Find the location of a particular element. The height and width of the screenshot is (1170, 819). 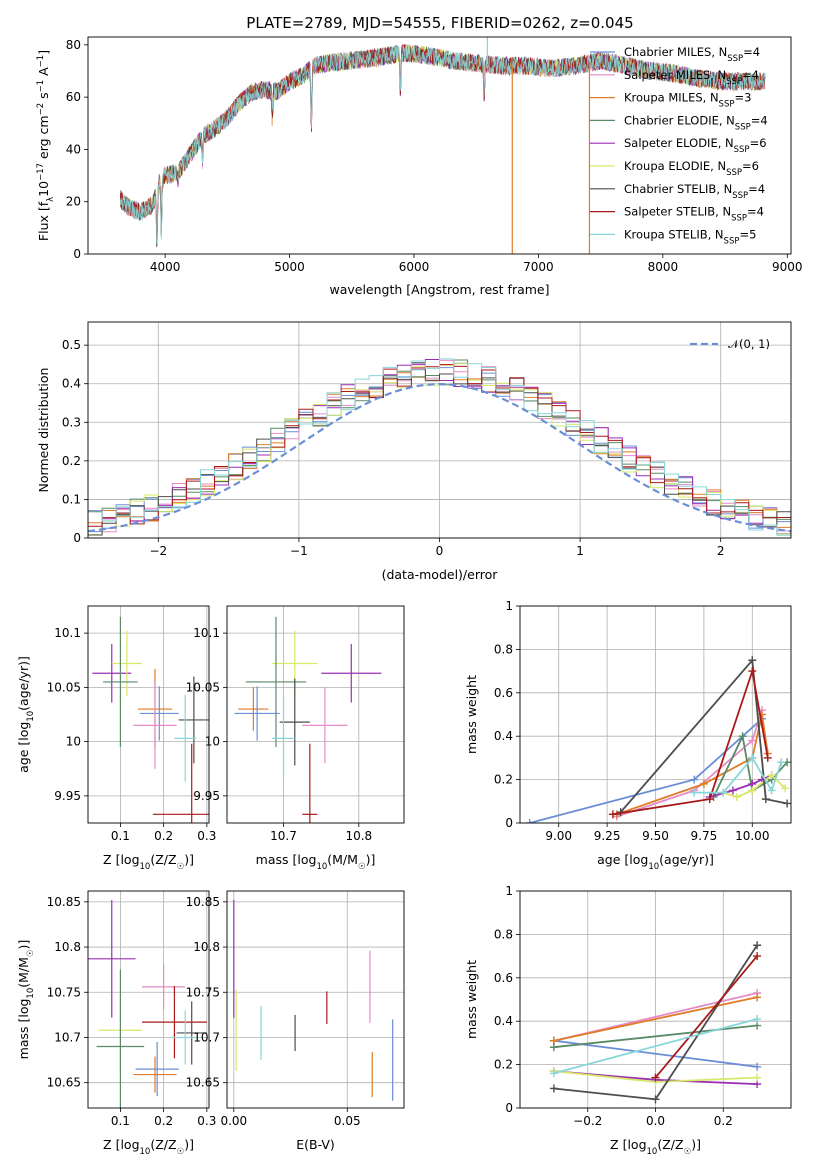

label-part: Kroupa STELIB, N is located at coordinates (674, 234).